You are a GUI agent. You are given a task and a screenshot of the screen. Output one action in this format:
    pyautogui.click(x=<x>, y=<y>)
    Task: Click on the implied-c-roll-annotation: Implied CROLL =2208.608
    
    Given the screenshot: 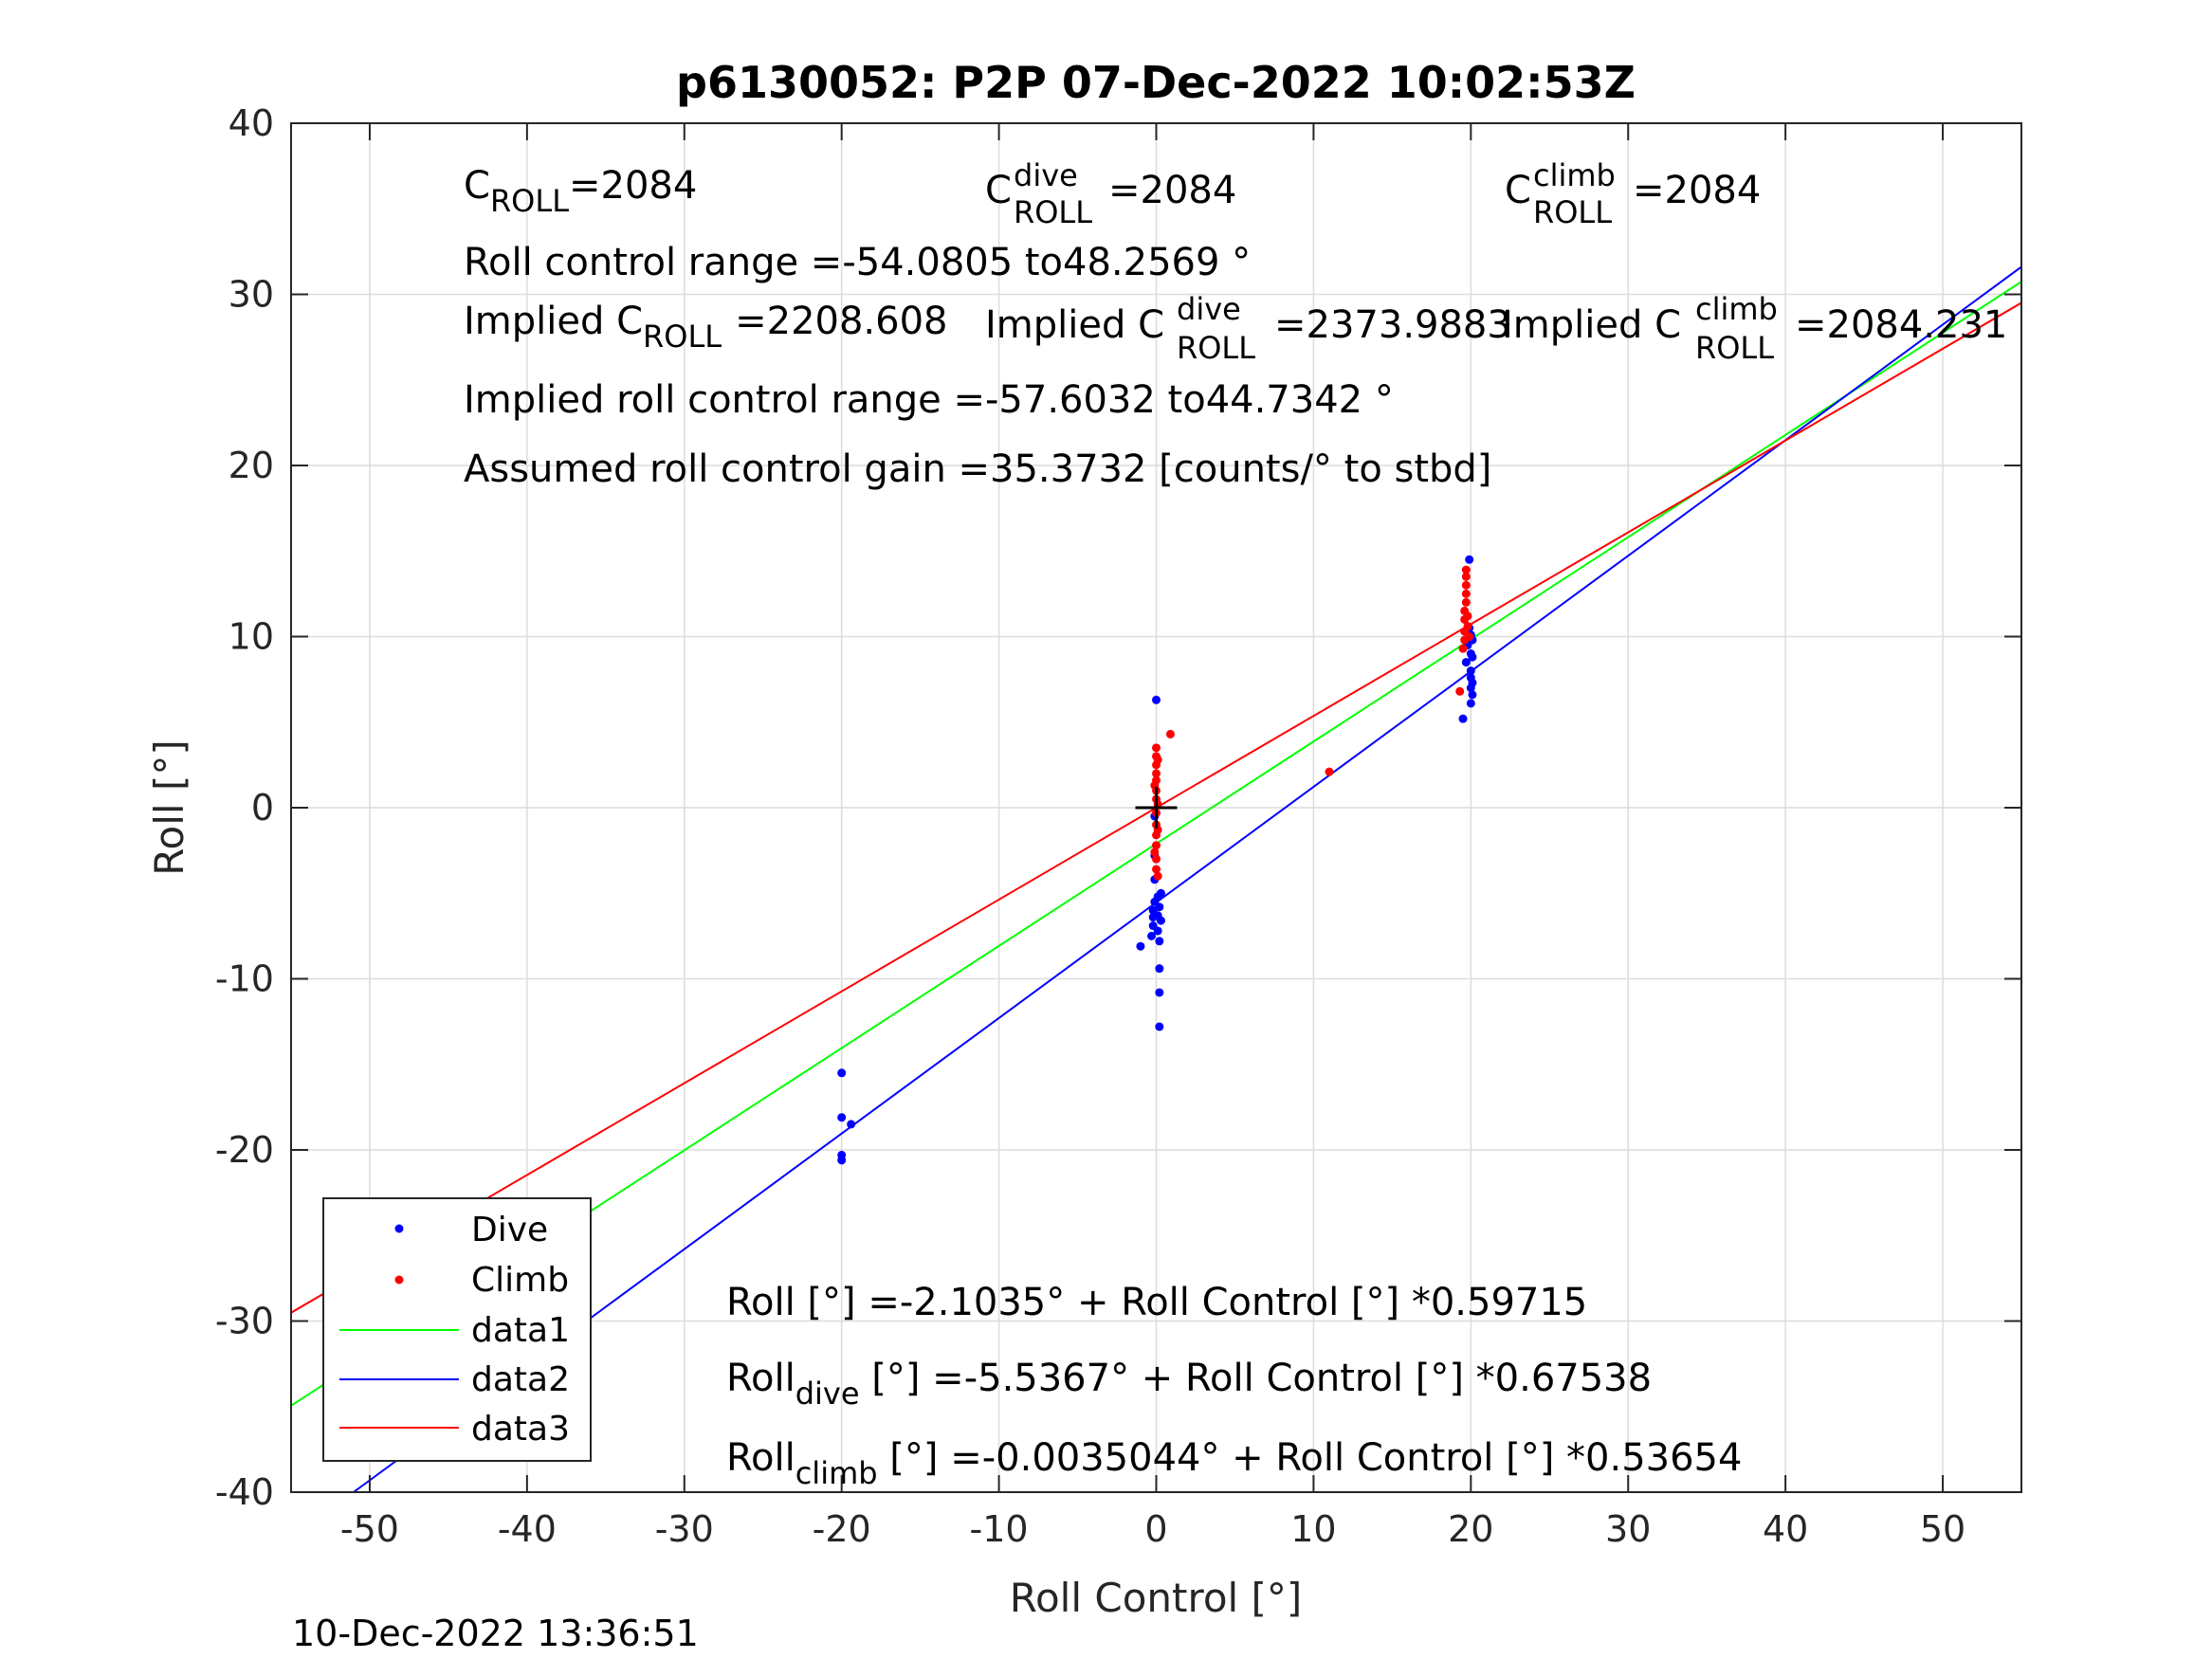 What is the action you would take?
    pyautogui.click(x=705, y=327)
    